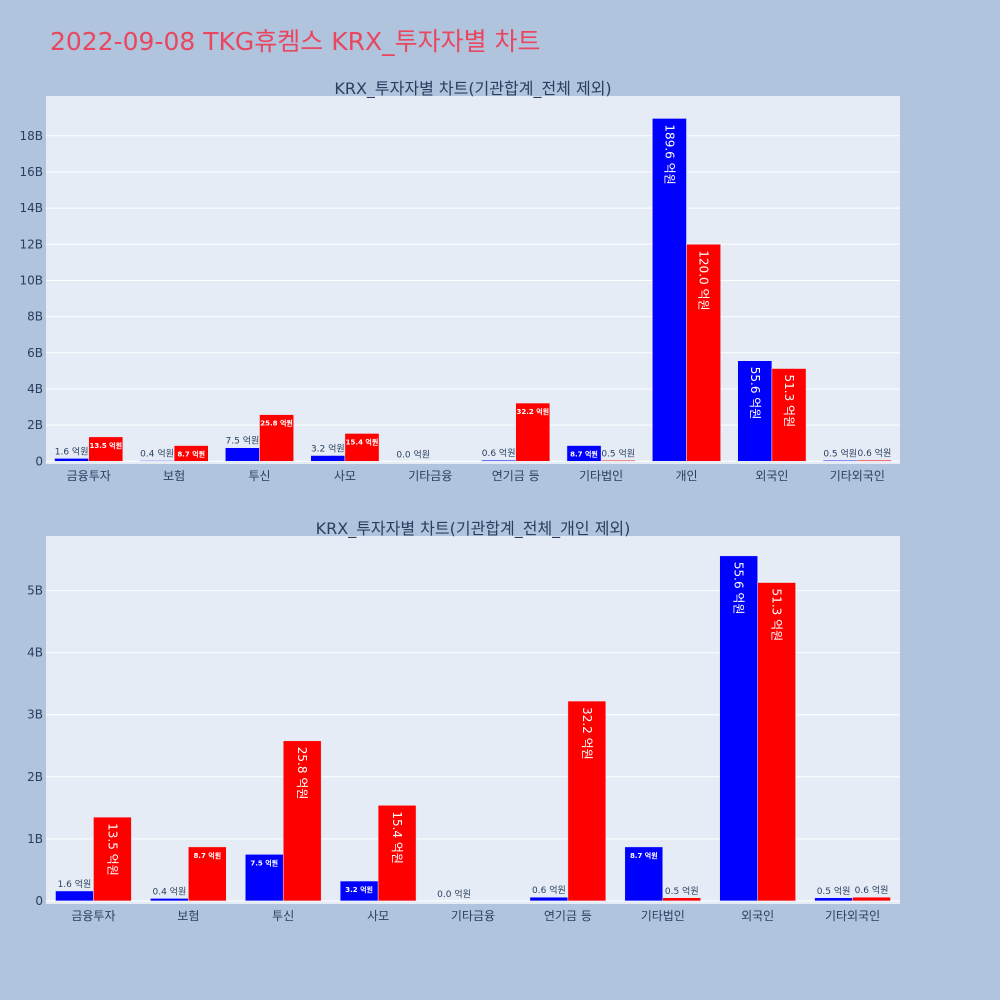 Image resolution: width=1000 pixels, height=1000 pixels. I want to click on chart-subtitle: KRX_투자자별 차트(기관합계_전체 제외), so click(472, 89).